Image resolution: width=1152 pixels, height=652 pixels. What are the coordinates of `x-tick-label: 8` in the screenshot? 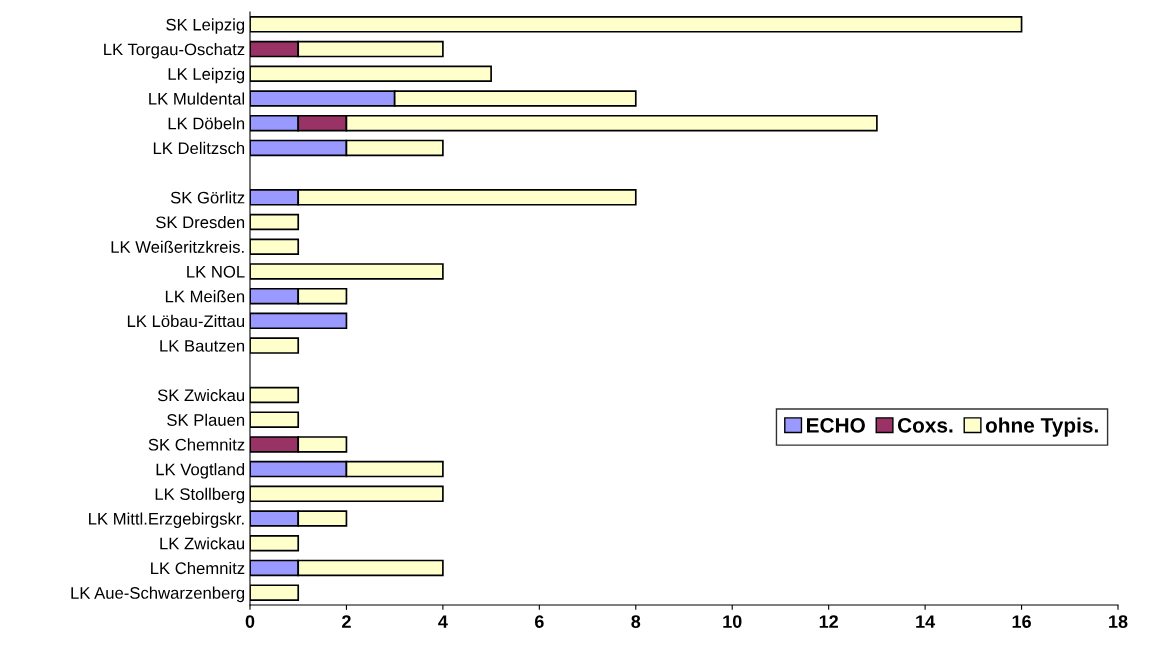 It's located at (636, 621).